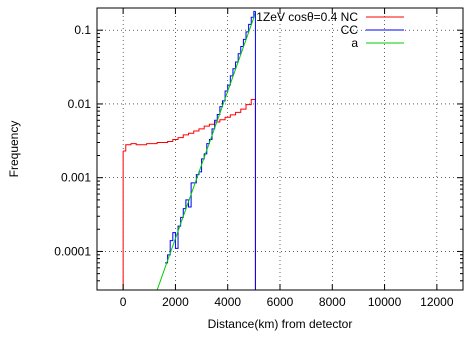 The width and height of the screenshot is (464, 338). Describe the element at coordinates (332, 302) in the screenshot. I see `x-tick-label: 8000` at that location.